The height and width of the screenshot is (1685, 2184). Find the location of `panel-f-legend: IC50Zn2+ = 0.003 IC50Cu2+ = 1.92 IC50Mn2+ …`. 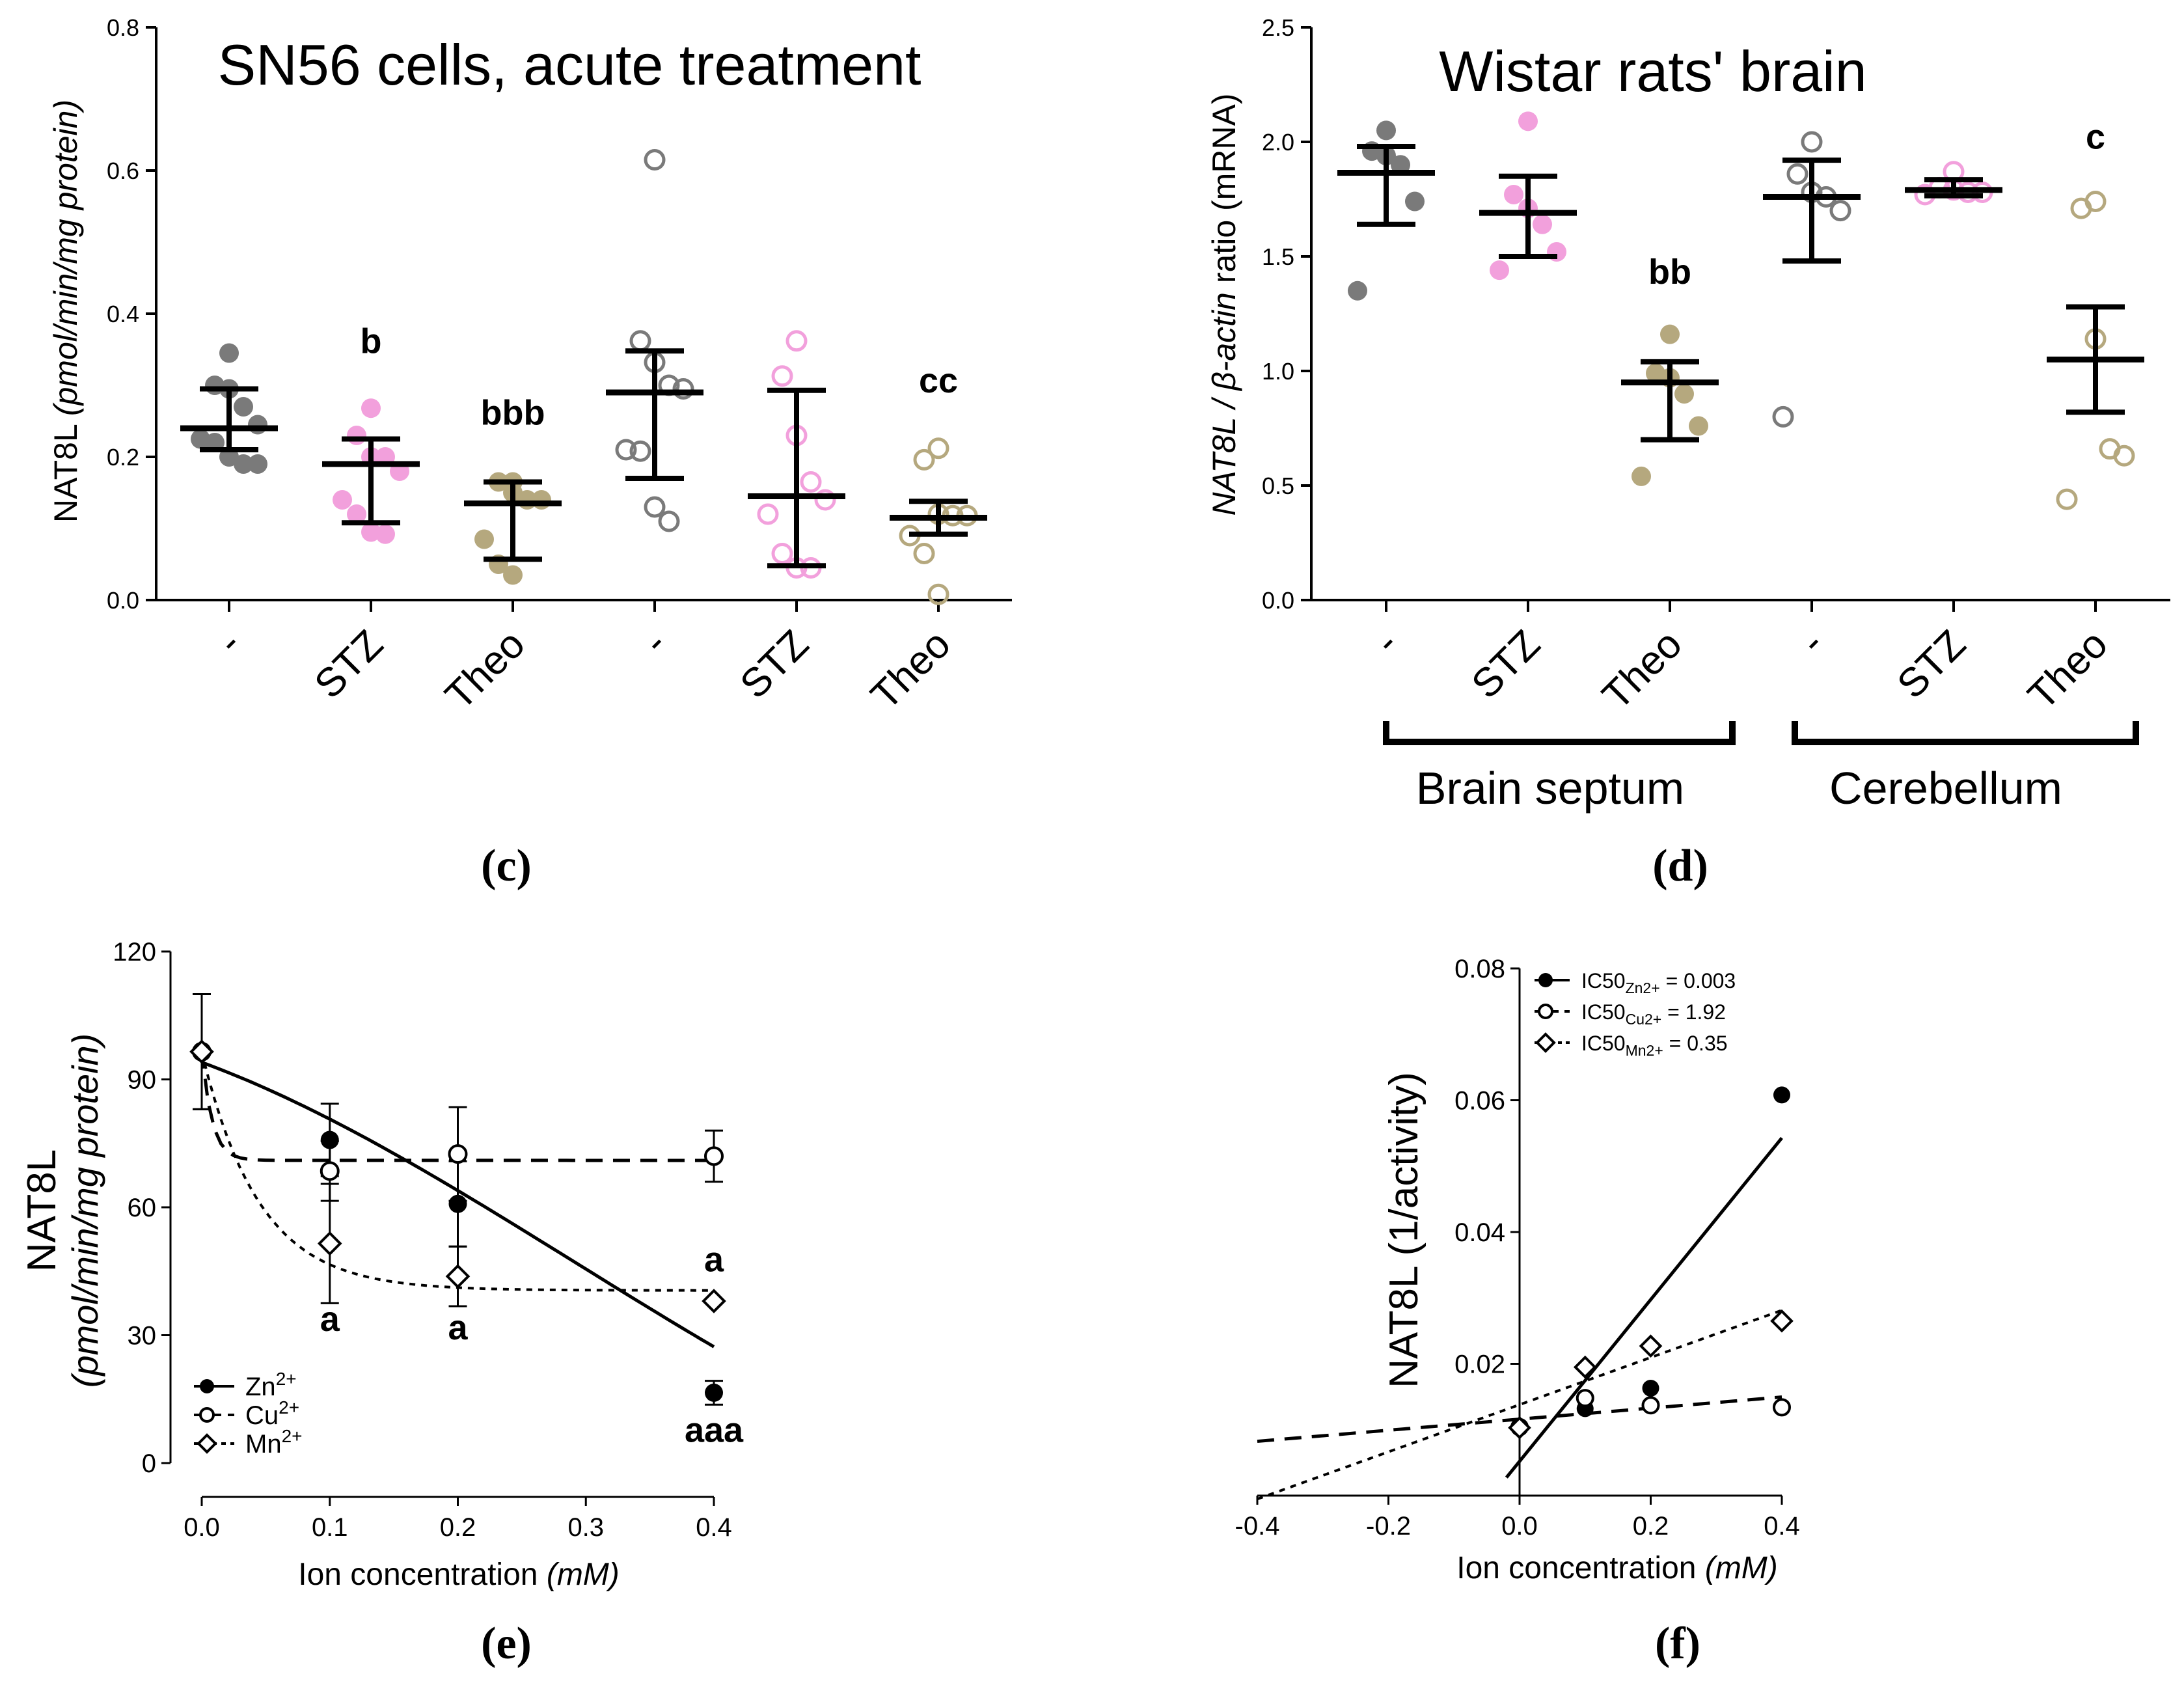

panel-f-legend: IC50Zn2+ = 0.003 IC50Cu2+ = 1.92 IC50Mn2+ … is located at coordinates (1635, 1014).